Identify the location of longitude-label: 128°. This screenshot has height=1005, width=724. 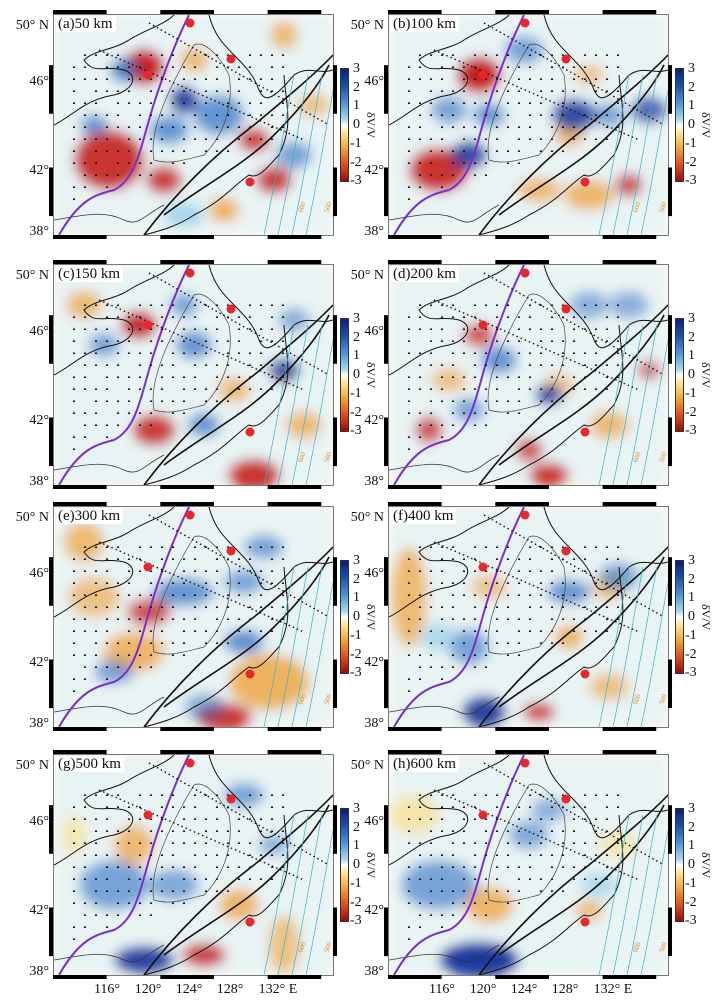
(565, 989).